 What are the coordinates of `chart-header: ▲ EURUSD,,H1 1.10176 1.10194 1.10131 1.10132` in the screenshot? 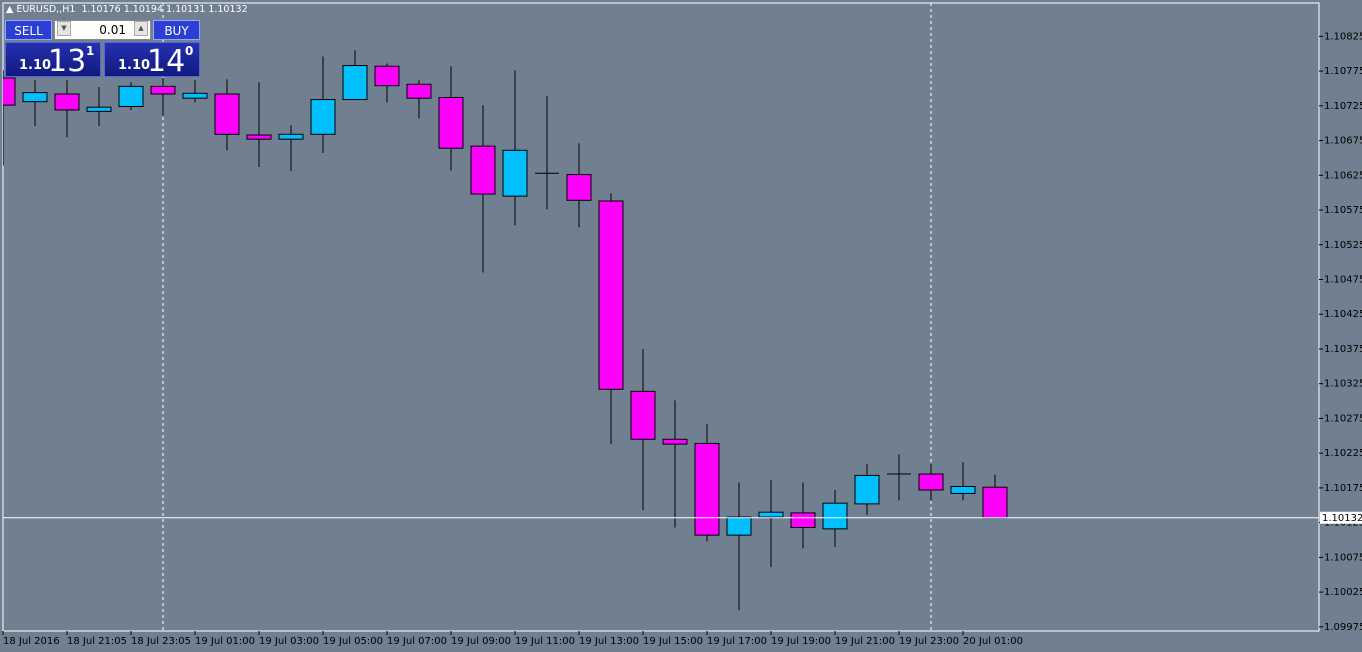 It's located at (128, 9).